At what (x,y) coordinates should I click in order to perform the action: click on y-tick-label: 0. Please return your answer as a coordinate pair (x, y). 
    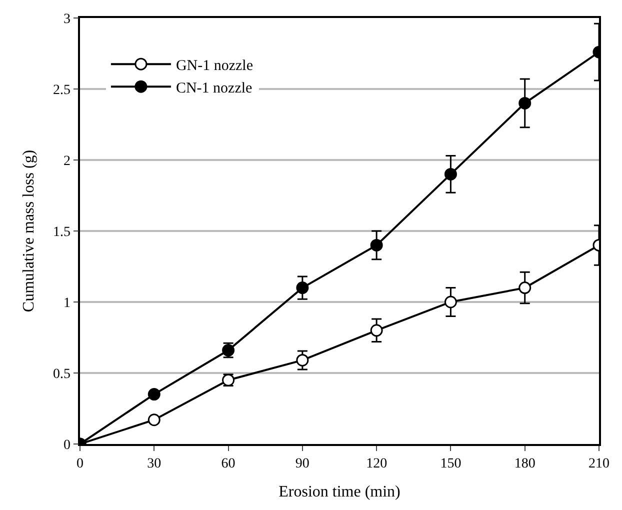
    Looking at the image, I should click on (66, 445).